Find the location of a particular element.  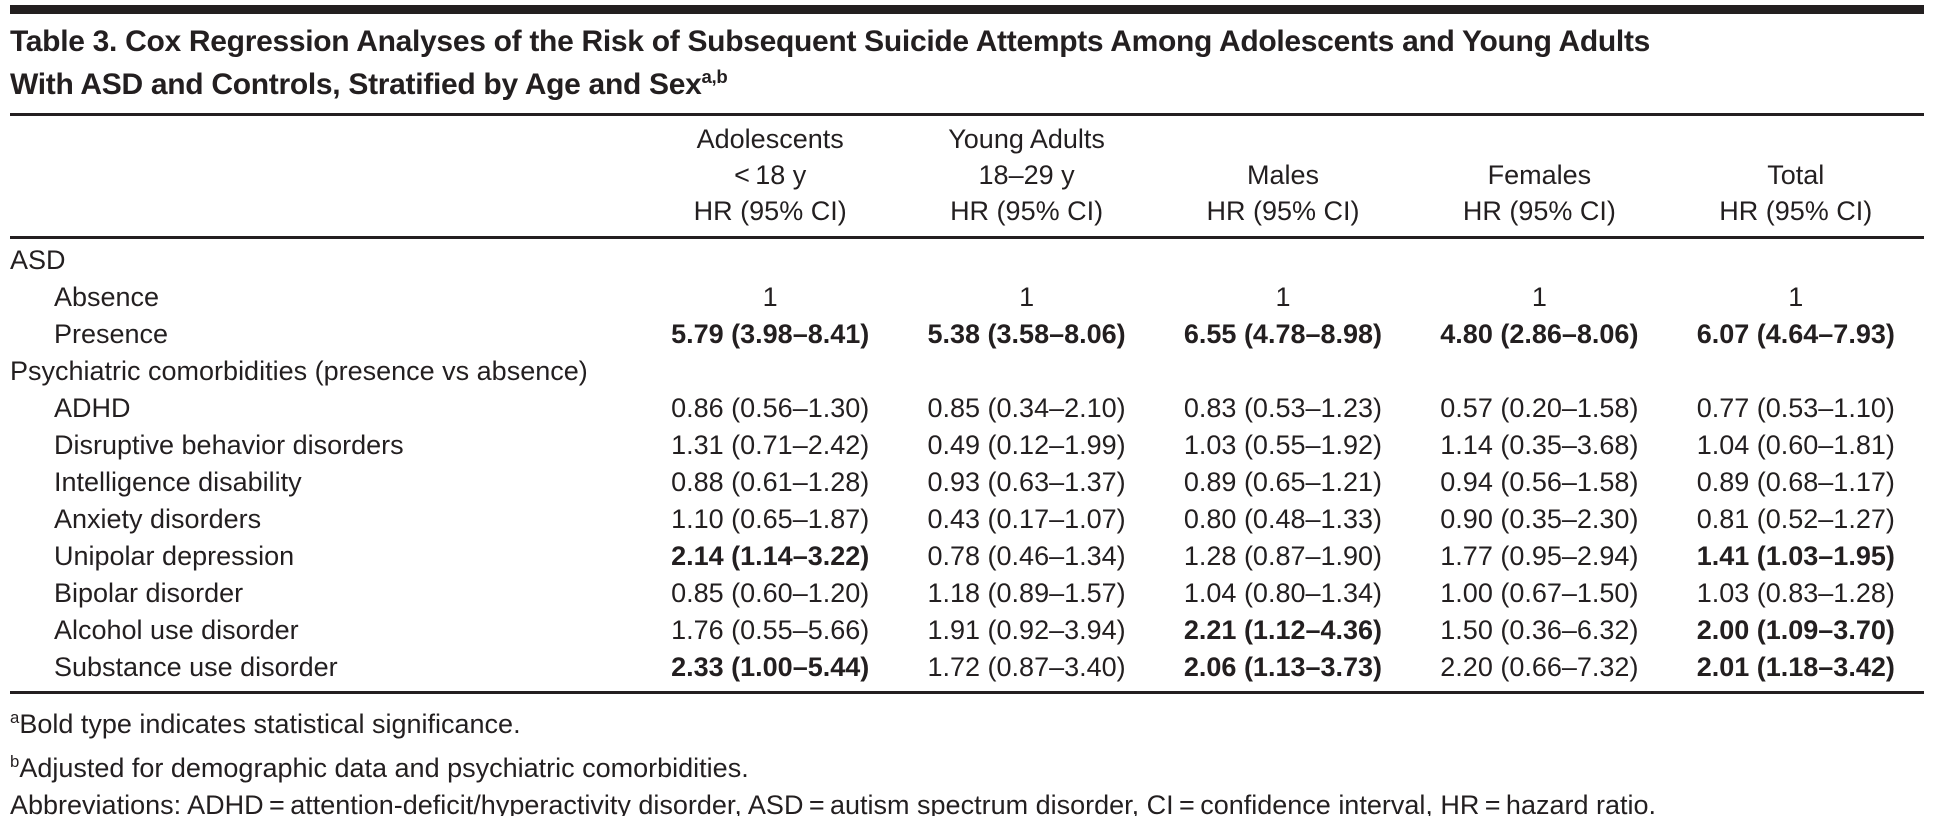

col-header-adolescents: Adolescents < 18 y HR (95% CI) is located at coordinates (770, 177).